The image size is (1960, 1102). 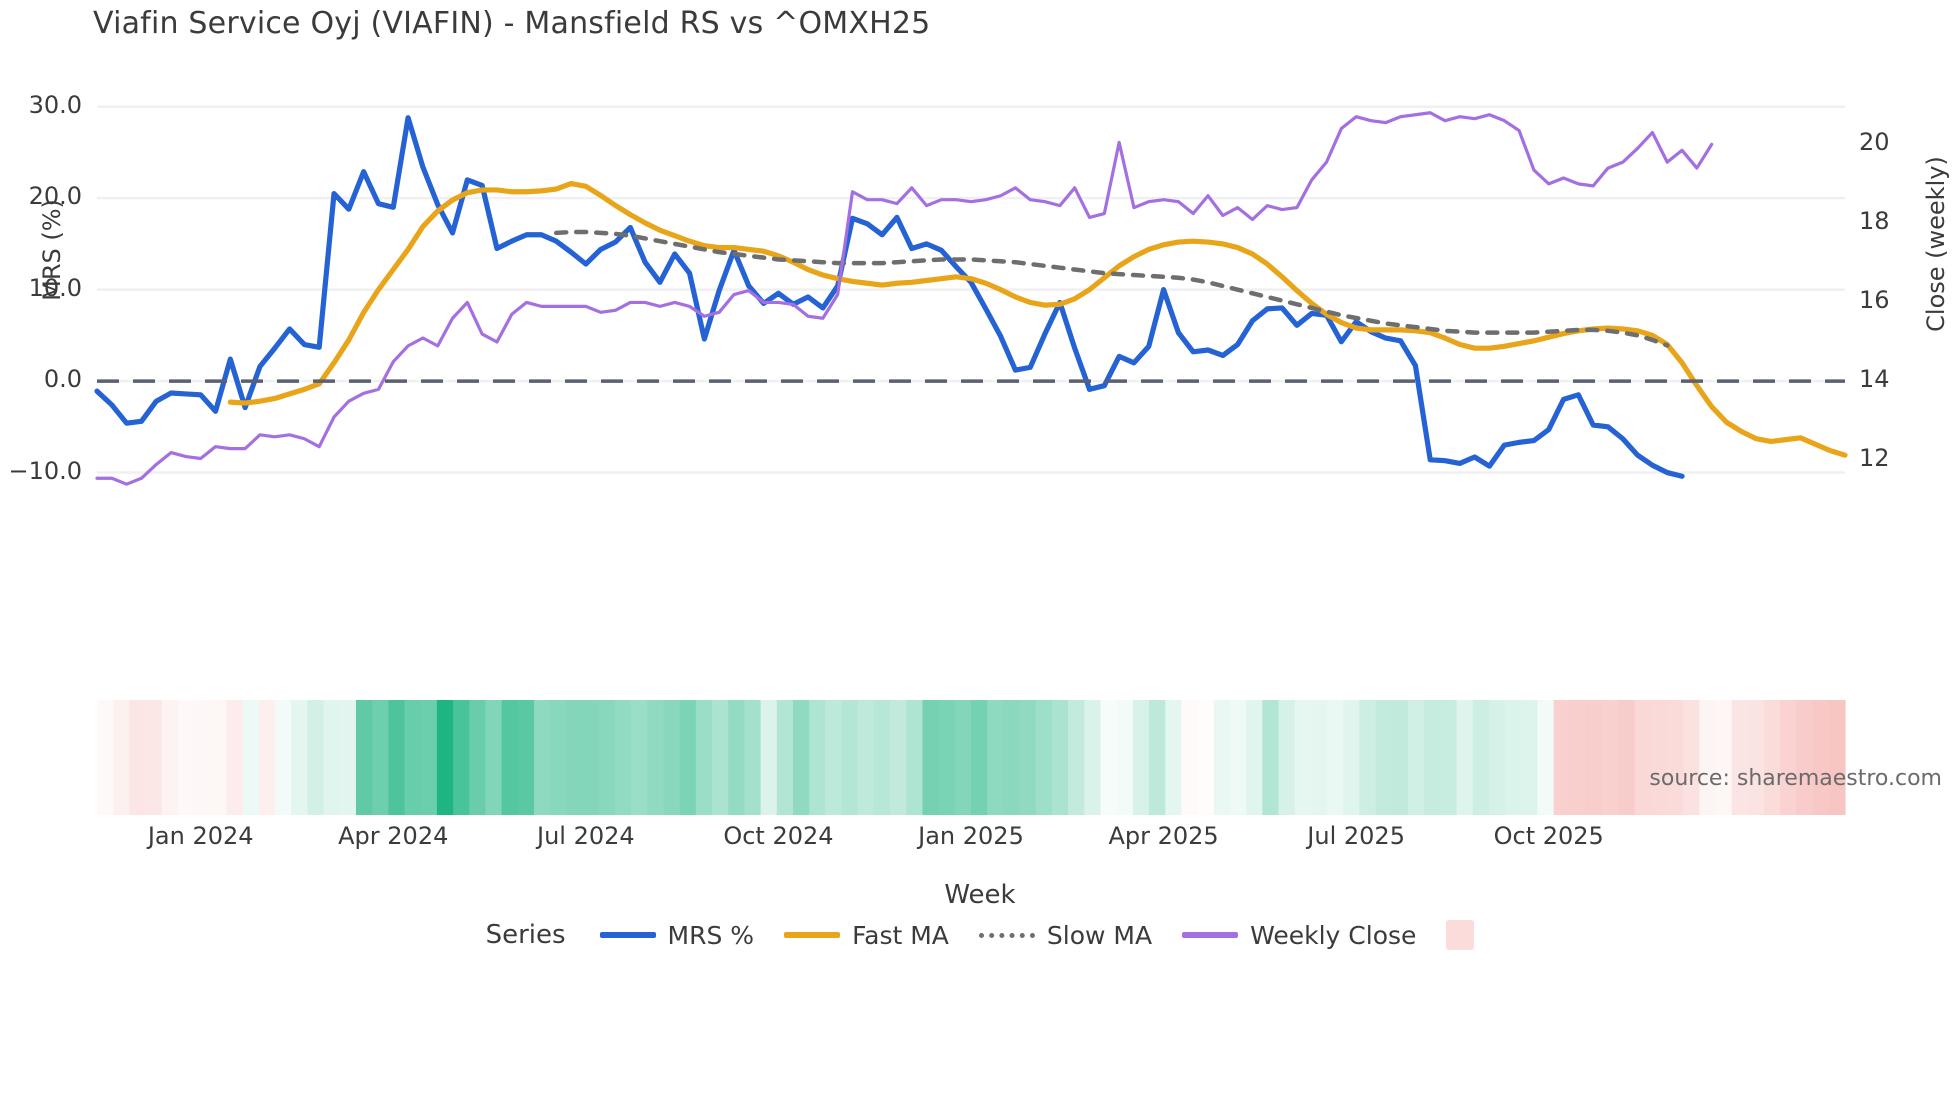 I want to click on legend-swatch-fast-ma, so click(x=812, y=935).